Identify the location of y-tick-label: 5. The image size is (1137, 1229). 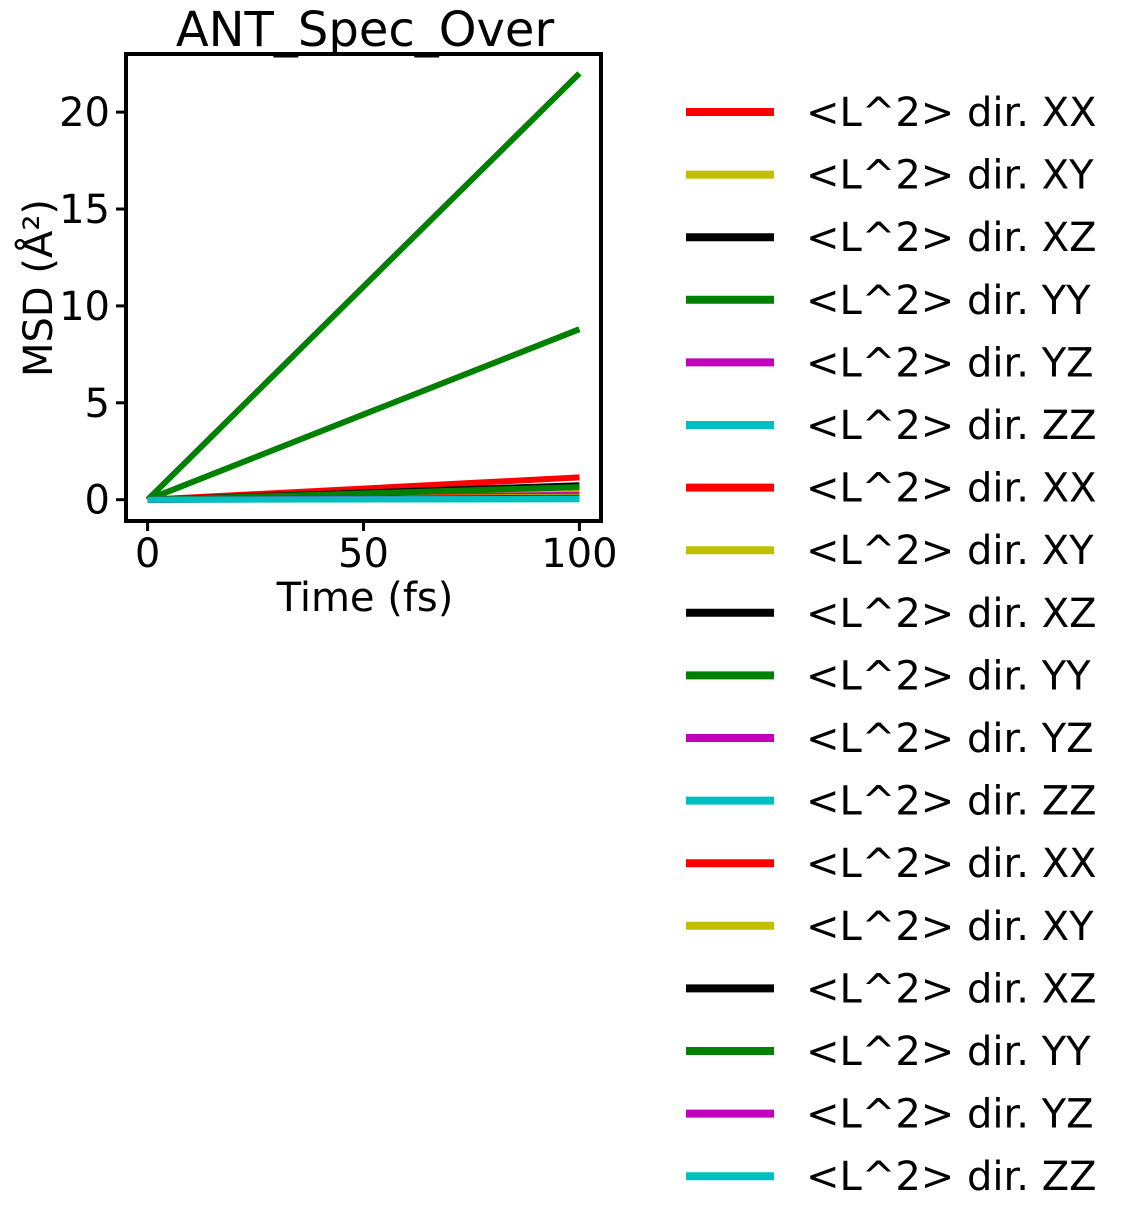
(97, 404).